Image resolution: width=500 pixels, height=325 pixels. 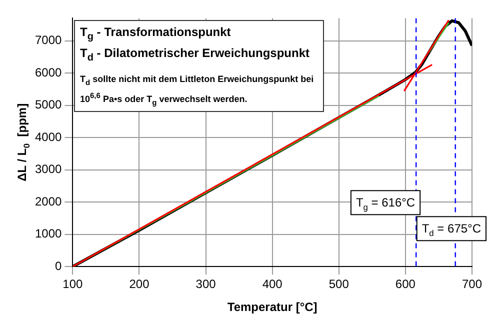 What do you see at coordinates (73, 284) in the screenshot?
I see `x-tick-label: 100` at bounding box center [73, 284].